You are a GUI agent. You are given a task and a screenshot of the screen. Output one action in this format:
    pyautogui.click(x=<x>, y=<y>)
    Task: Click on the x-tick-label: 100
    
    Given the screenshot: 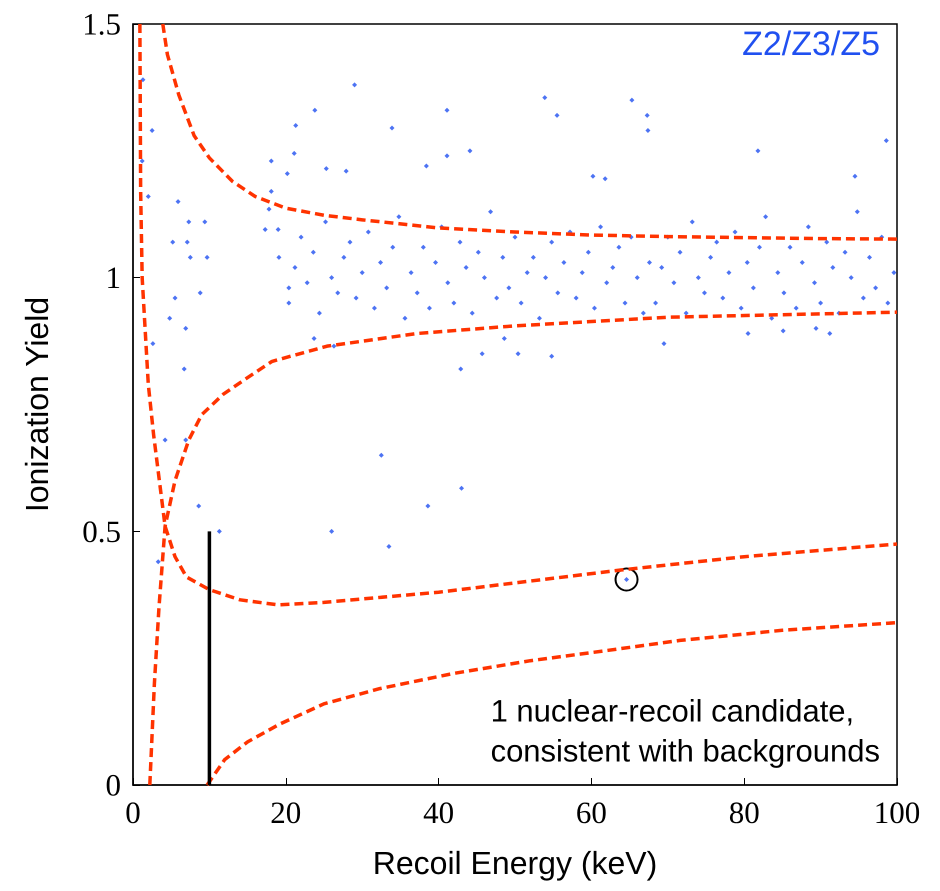 What is the action you would take?
    pyautogui.click(x=897, y=812)
    